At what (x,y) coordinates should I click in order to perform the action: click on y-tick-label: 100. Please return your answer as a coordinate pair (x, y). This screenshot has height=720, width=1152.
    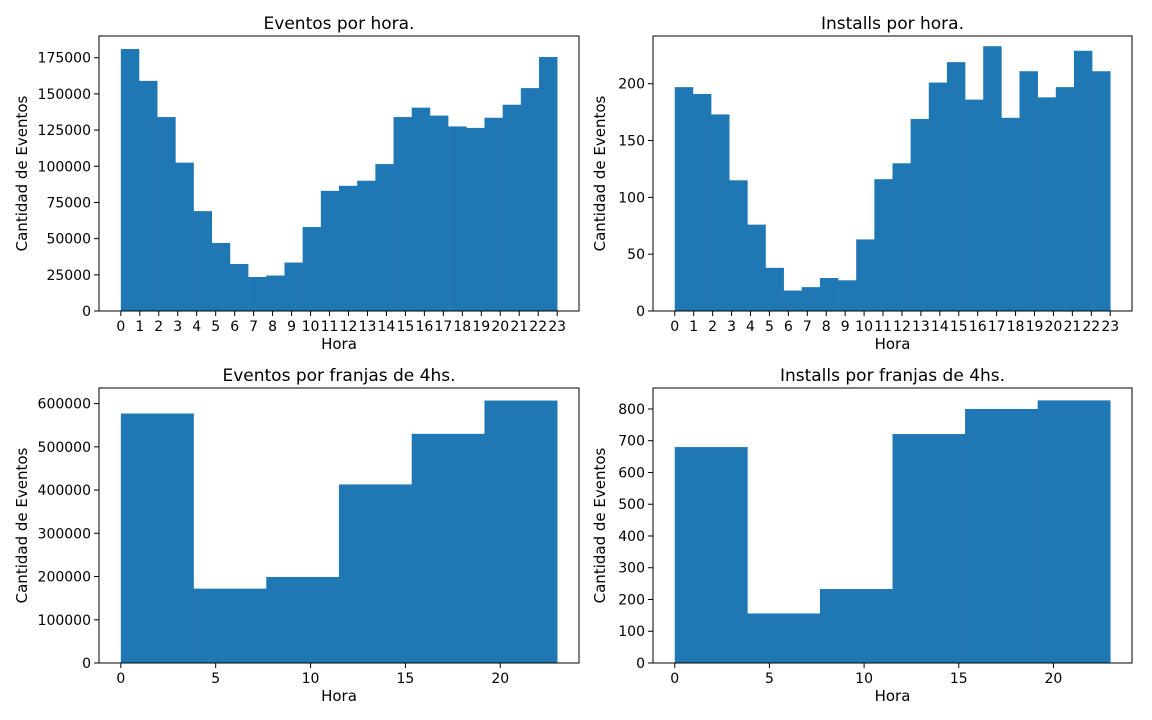
    Looking at the image, I should click on (631, 632).